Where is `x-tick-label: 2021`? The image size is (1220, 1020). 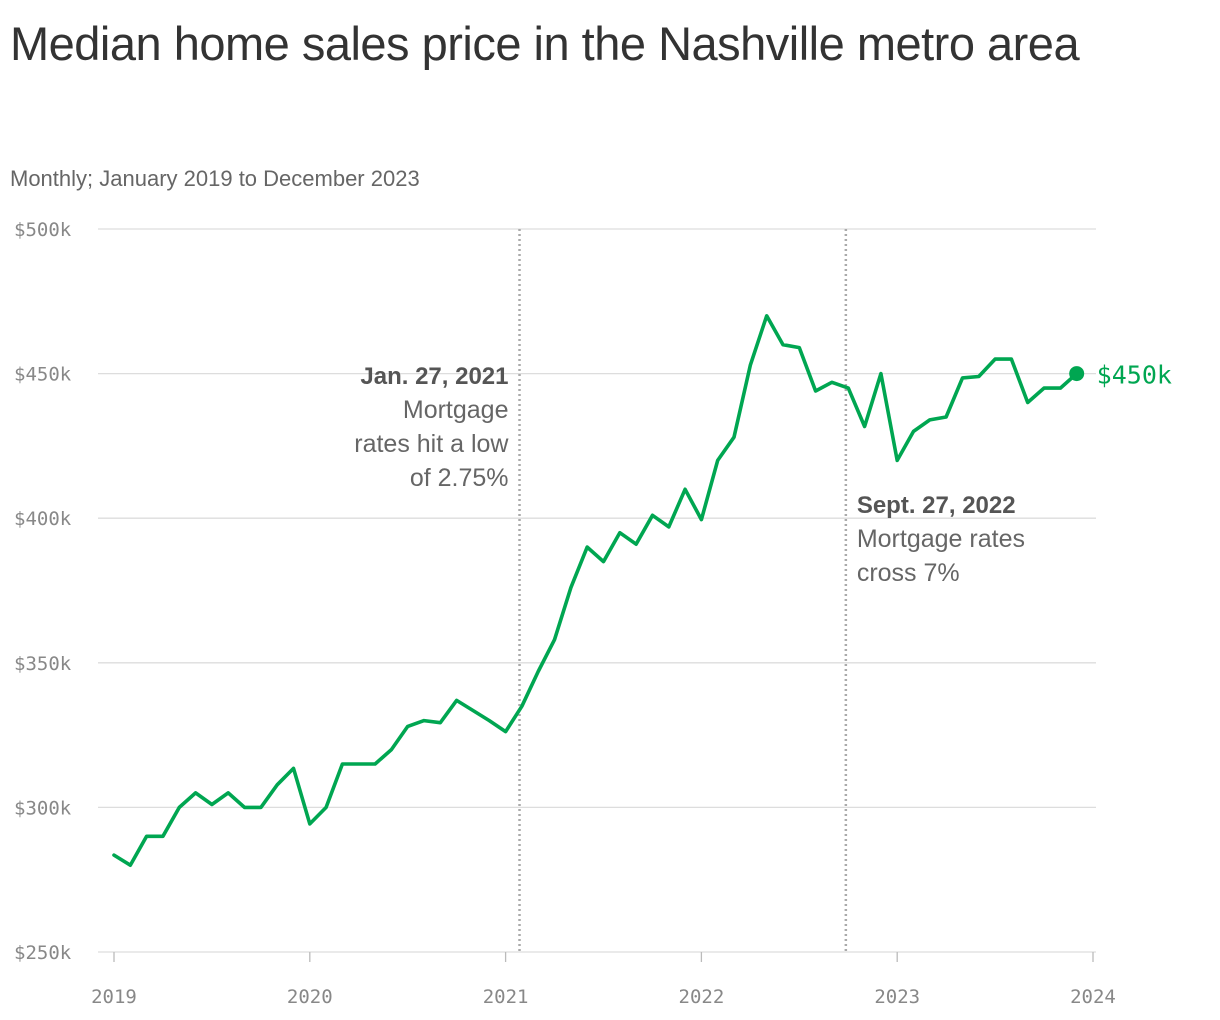
x-tick-label: 2021 is located at coordinates (506, 997).